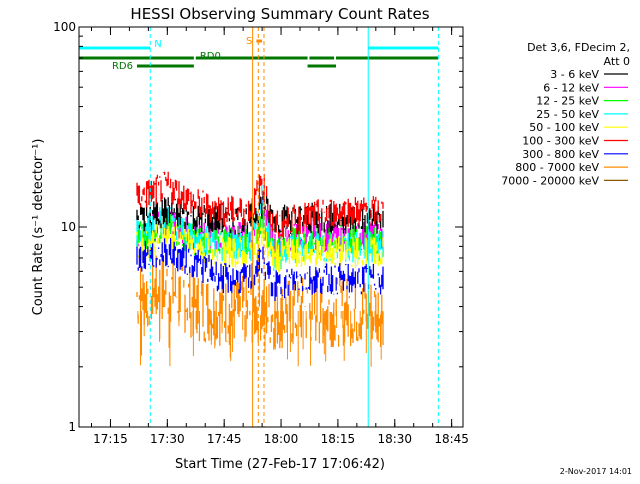  Describe the element at coordinates (578, 47) in the screenshot. I see `legend-header-line1: Det 3,6, FDecim 2,` at that location.